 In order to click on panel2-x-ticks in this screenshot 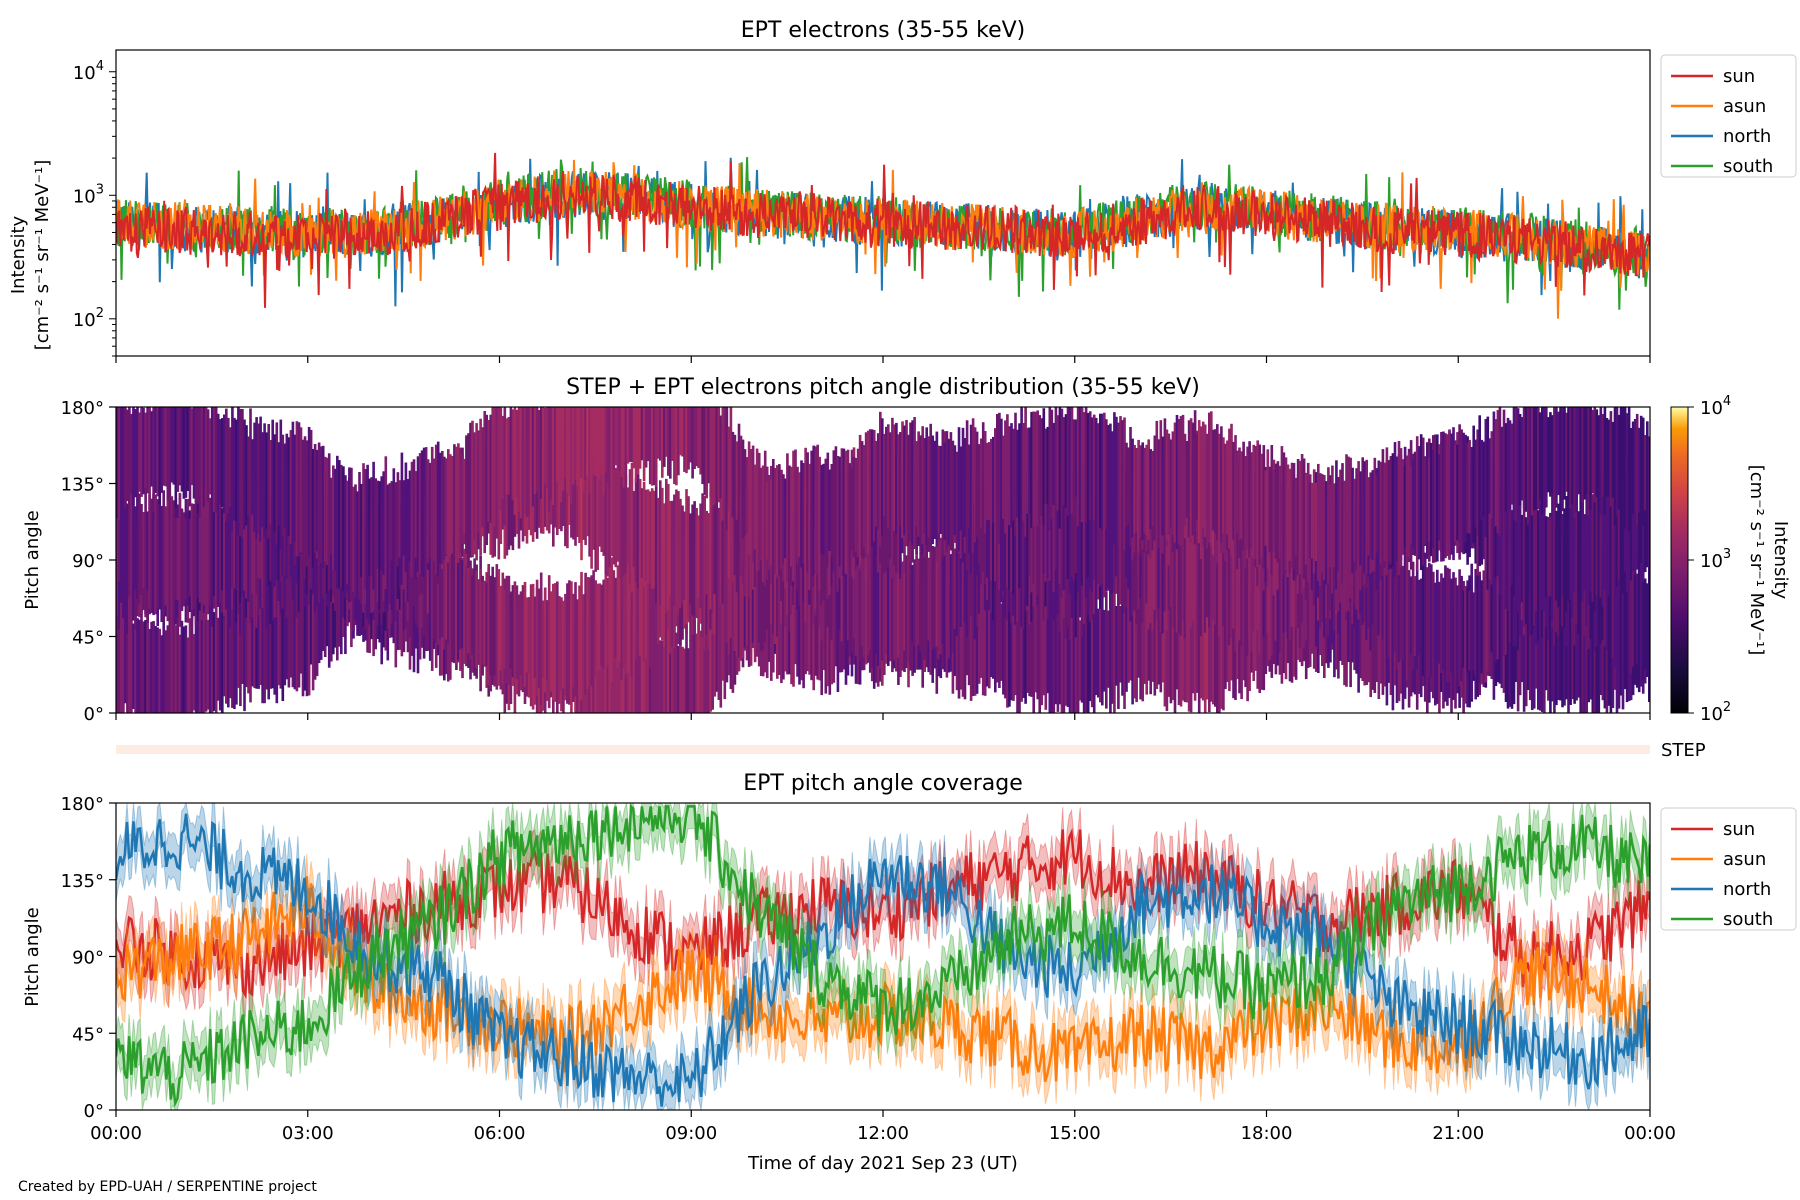, I will do `click(883, 716)`.